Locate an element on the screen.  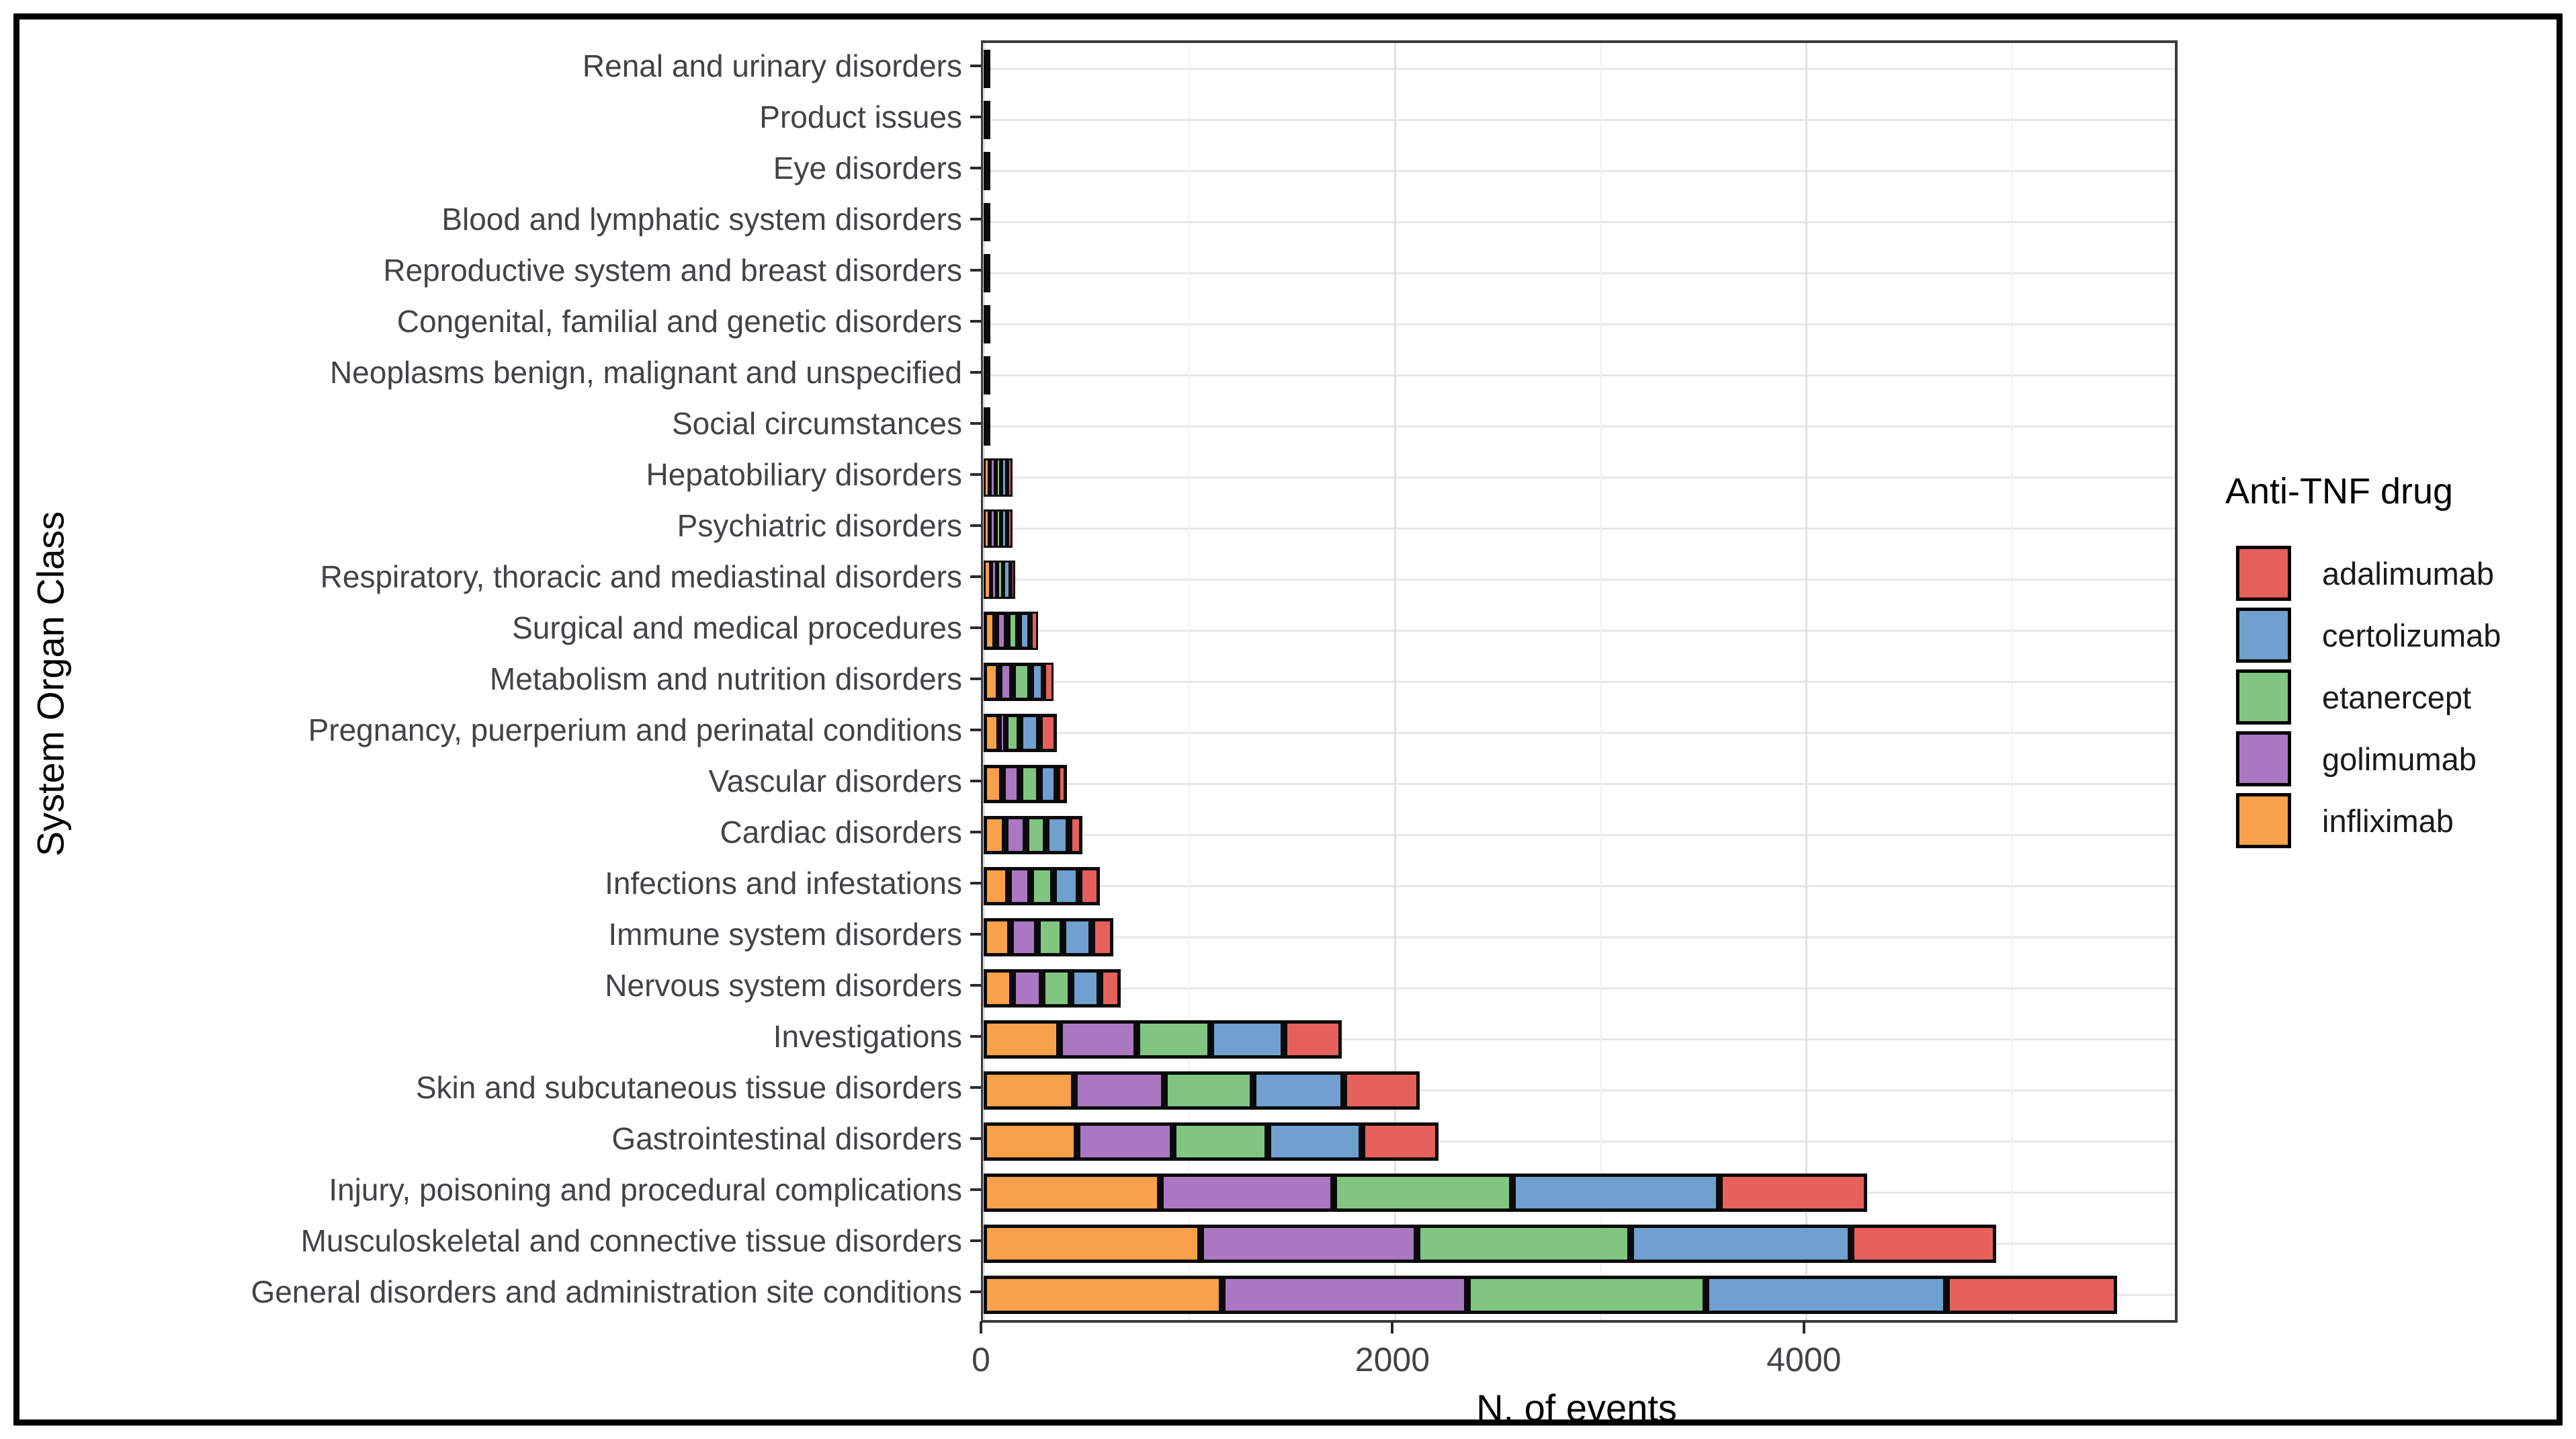
y-axis-label: Investigations is located at coordinates (867, 1036).